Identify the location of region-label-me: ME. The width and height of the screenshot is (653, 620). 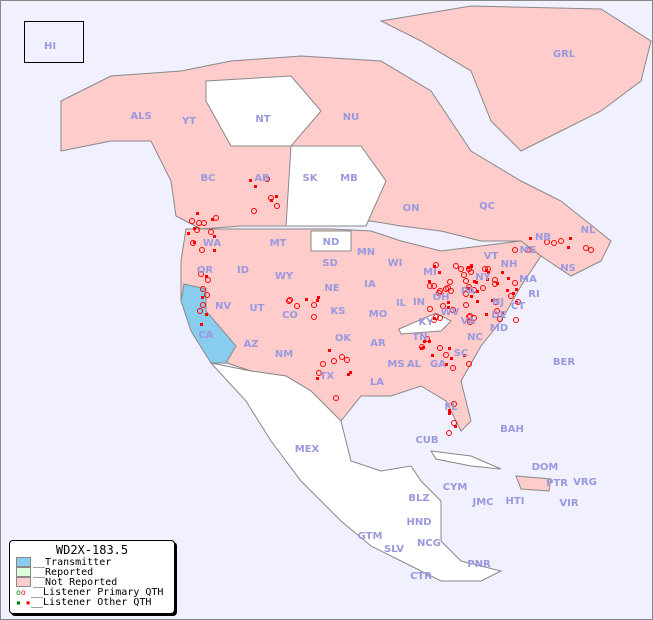
(528, 250).